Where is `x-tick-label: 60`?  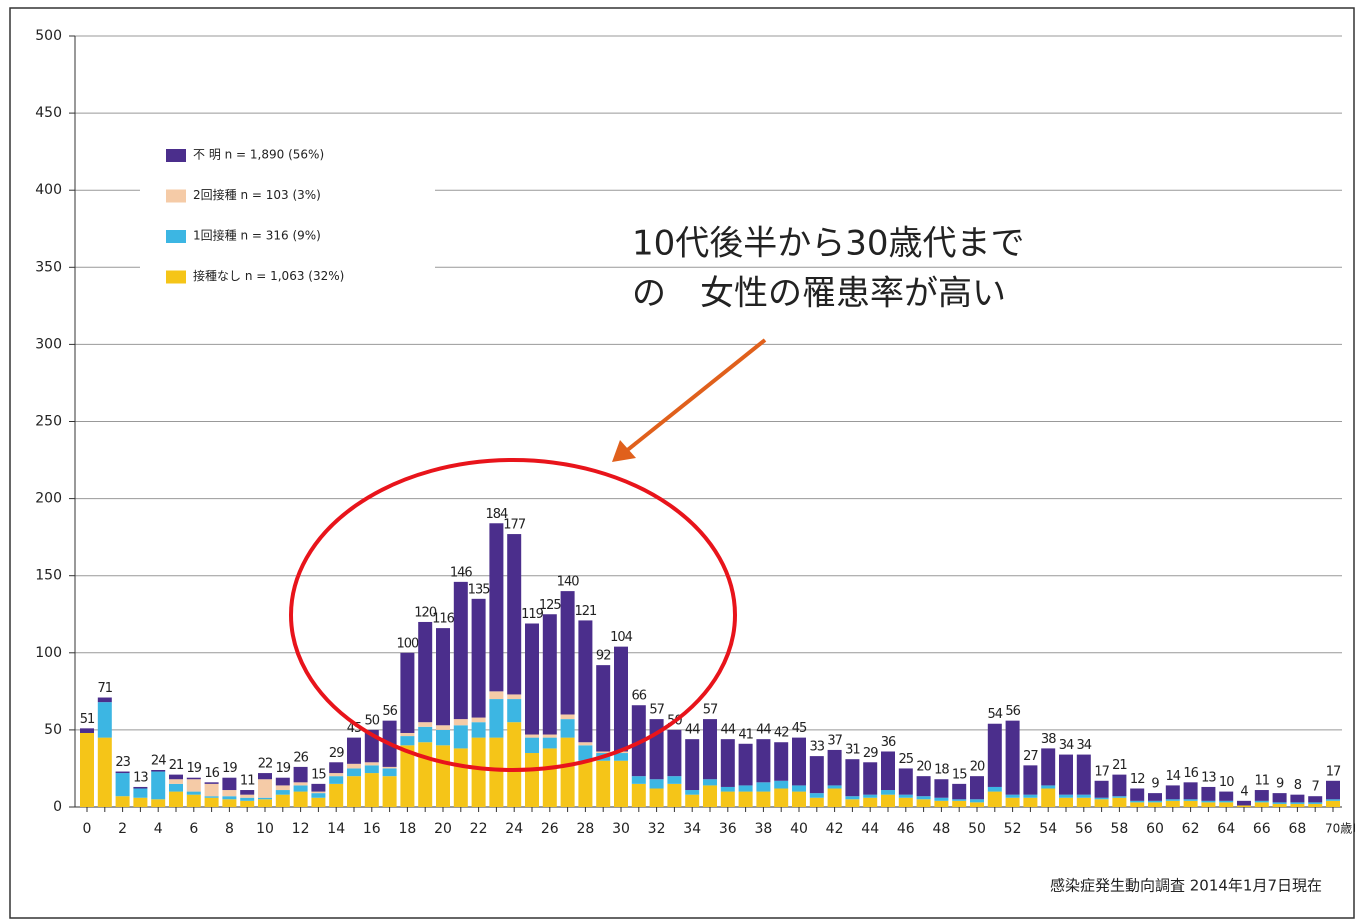 x-tick-label: 60 is located at coordinates (1155, 829).